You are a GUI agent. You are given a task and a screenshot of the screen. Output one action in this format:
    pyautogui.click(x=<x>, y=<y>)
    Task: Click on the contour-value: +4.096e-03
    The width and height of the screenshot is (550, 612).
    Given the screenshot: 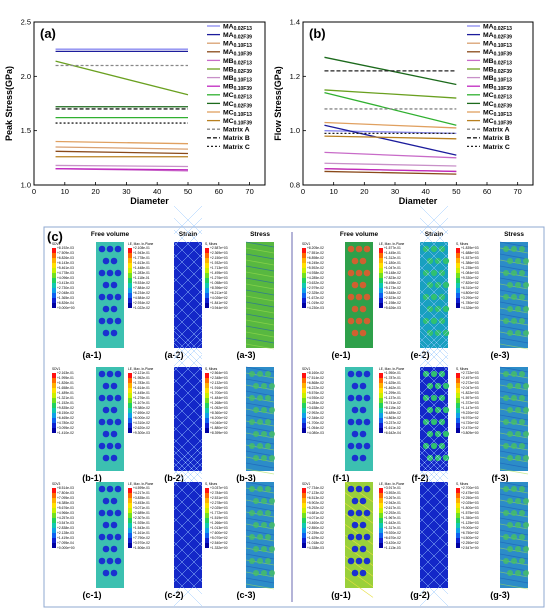 What is the action you would take?
    pyautogui.click(x=65, y=278)
    